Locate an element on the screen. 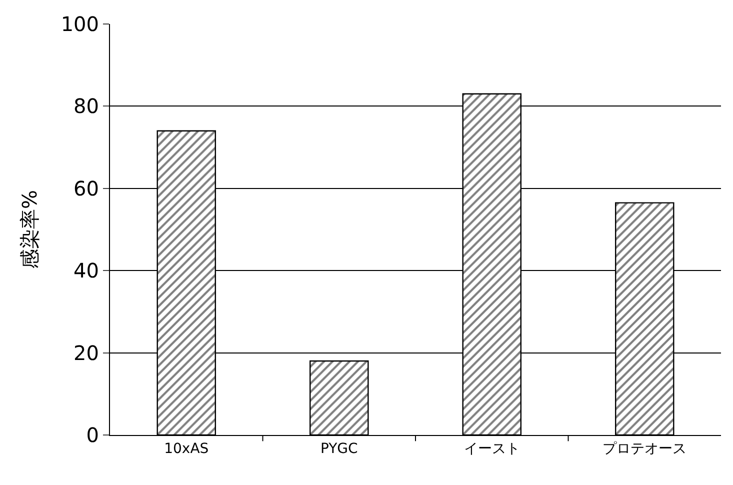 This screenshot has height=485, width=733. y-tick-label: 0 is located at coordinates (92, 435).